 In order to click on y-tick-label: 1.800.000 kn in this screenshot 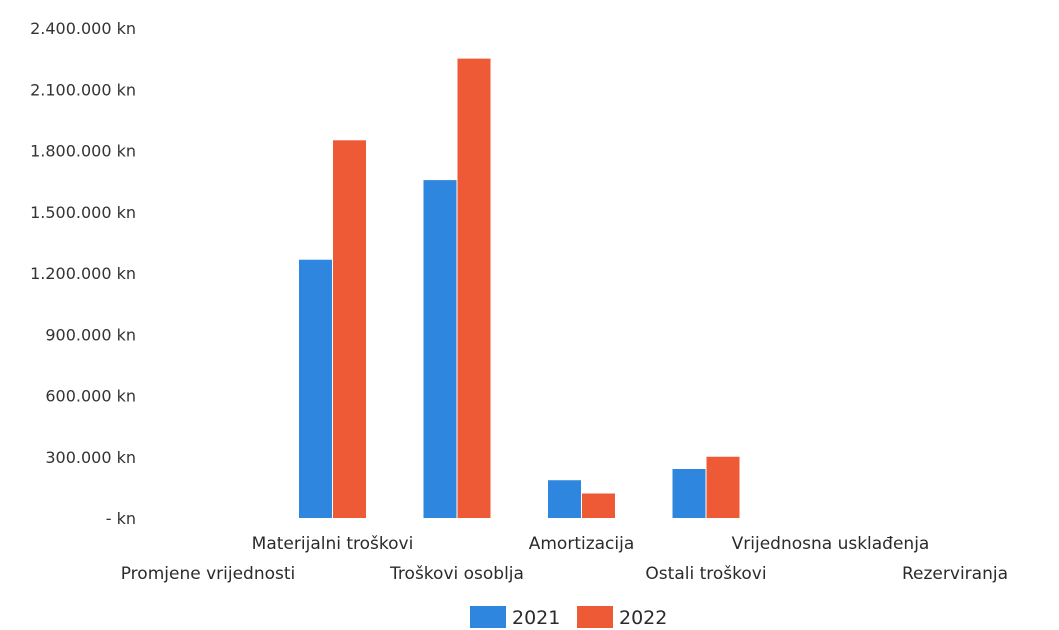, I will do `click(83, 151)`.